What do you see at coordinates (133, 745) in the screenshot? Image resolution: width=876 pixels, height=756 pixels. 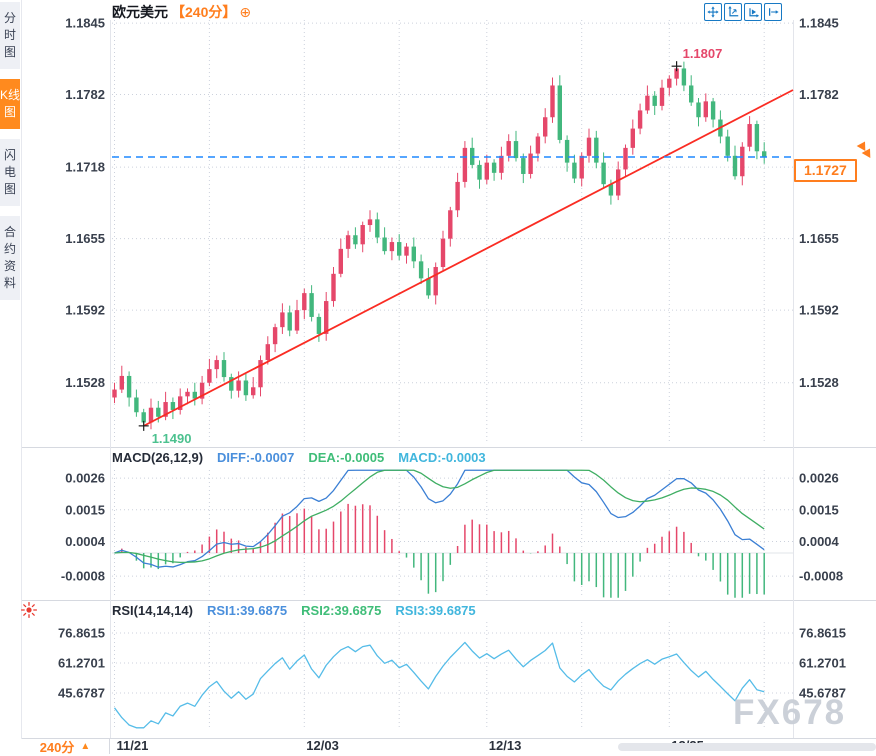 I see `x-axis-date-label: 11/21` at bounding box center [133, 745].